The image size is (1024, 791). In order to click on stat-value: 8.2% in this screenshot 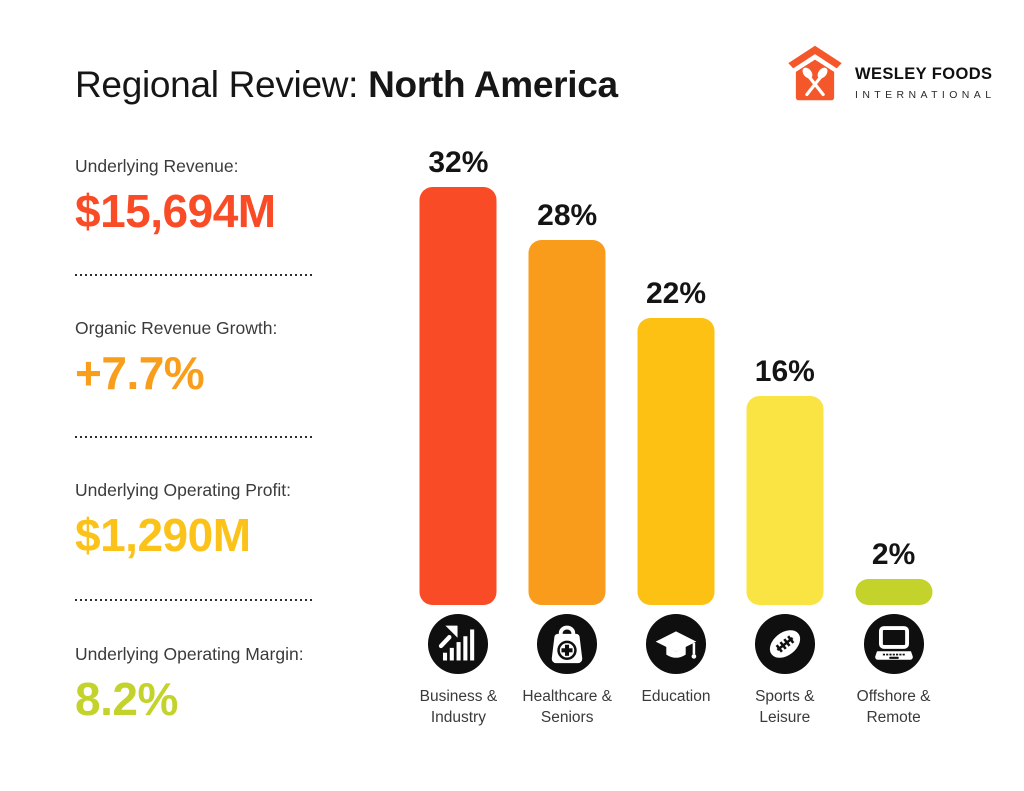, I will do `click(126, 699)`.